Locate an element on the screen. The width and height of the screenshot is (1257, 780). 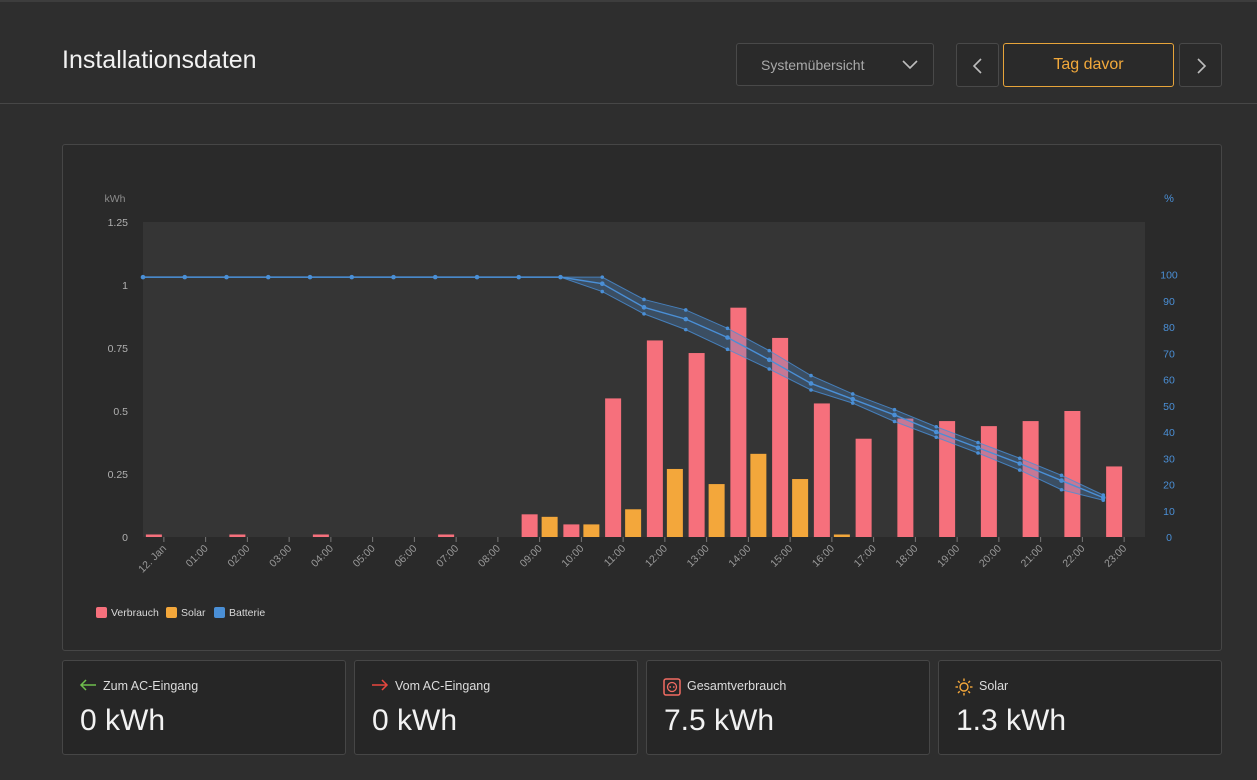
legend-label: Verbrauch is located at coordinates (135, 613).